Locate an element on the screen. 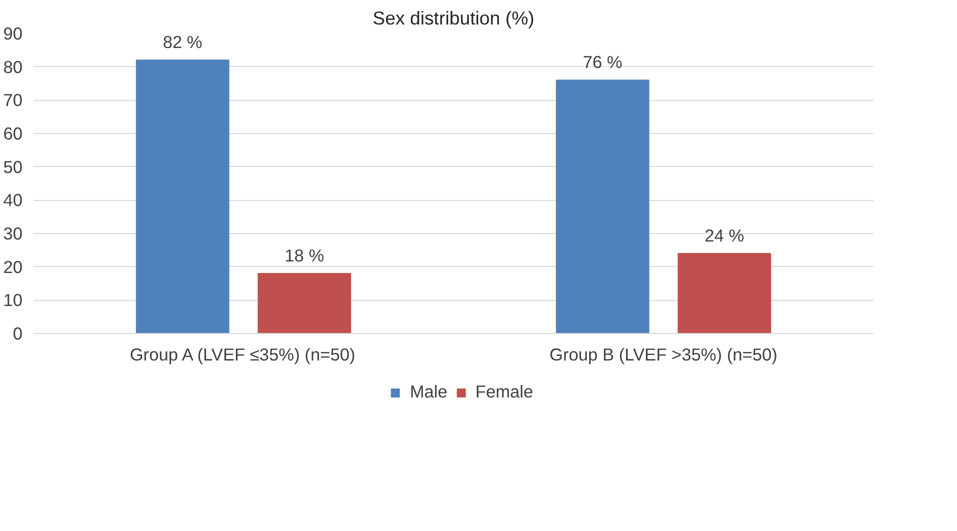 Image resolution: width=957 pixels, height=531 pixels. y-tick-label: 0 is located at coordinates (17, 334).